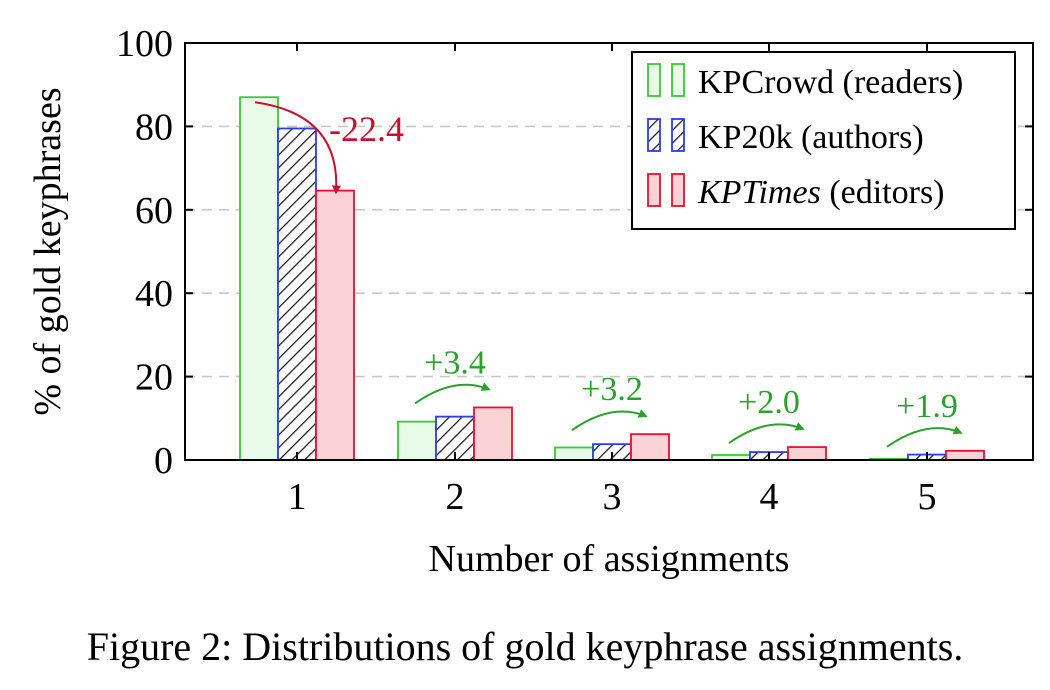  Describe the element at coordinates (48, 251) in the screenshot. I see `y-axis-label: % of gold keyphrases` at that location.